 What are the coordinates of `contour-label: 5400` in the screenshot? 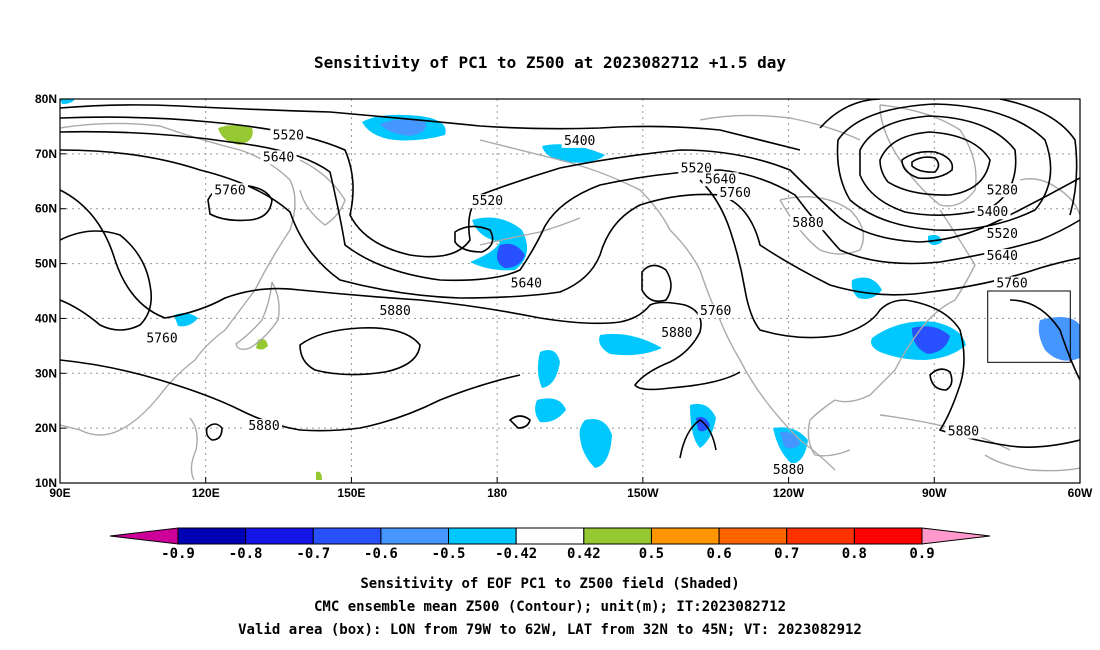 It's located at (992, 212).